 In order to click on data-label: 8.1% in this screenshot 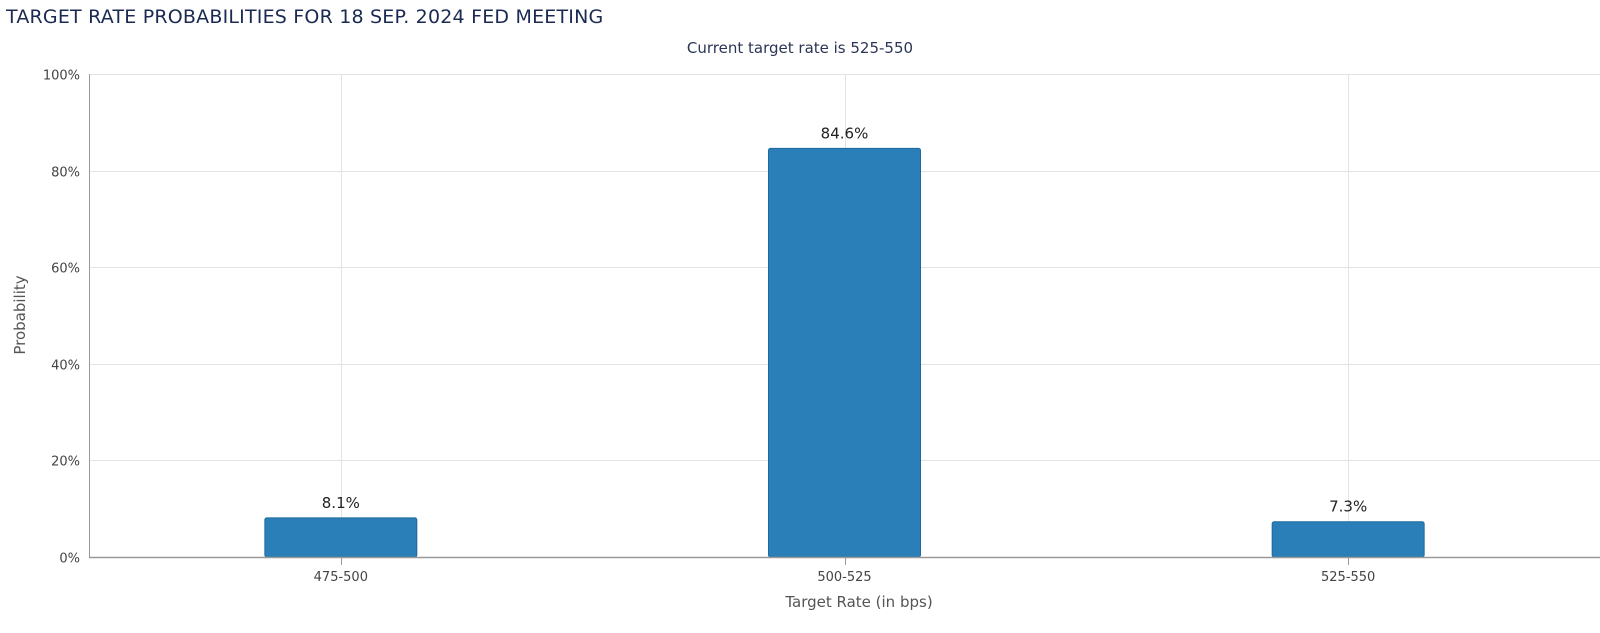, I will do `click(341, 503)`.